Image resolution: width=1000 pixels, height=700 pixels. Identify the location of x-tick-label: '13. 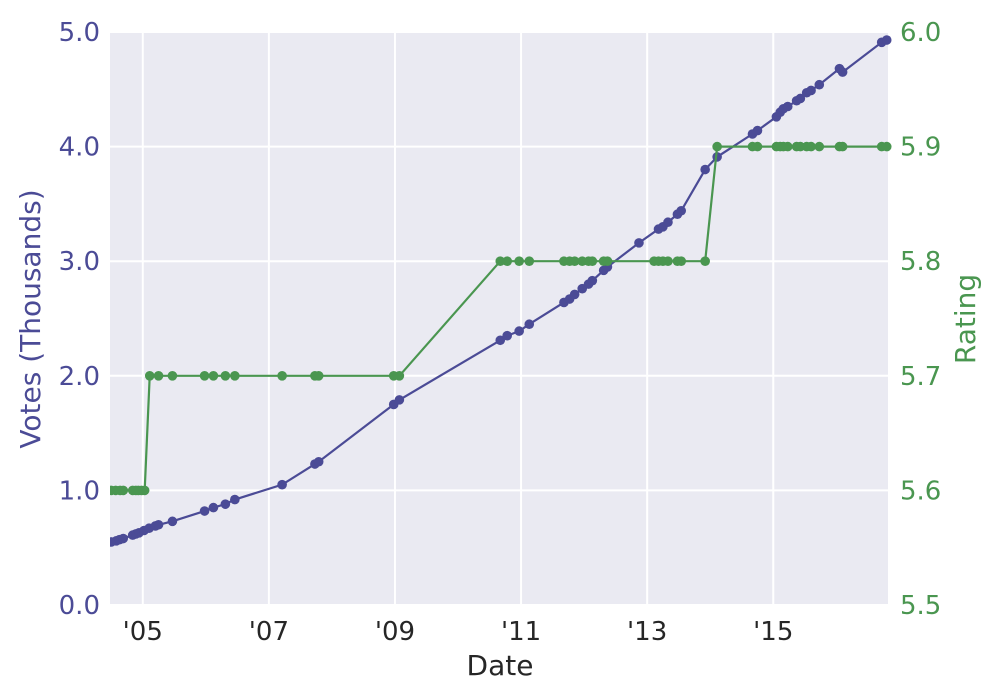
(647, 632).